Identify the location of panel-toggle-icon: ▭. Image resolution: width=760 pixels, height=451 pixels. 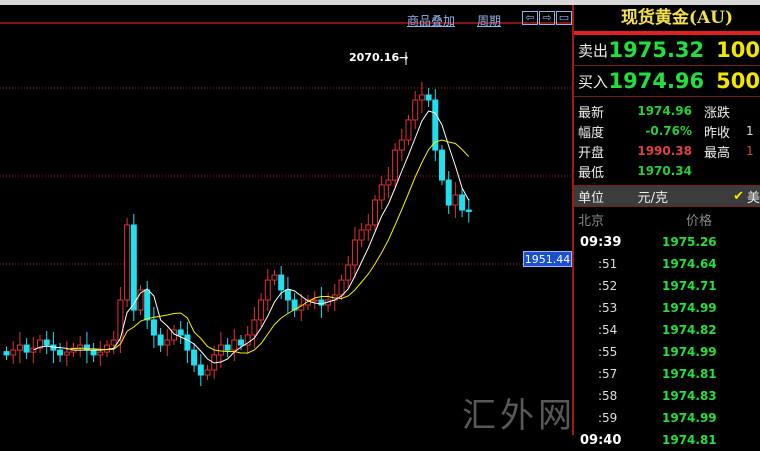
(564, 18).